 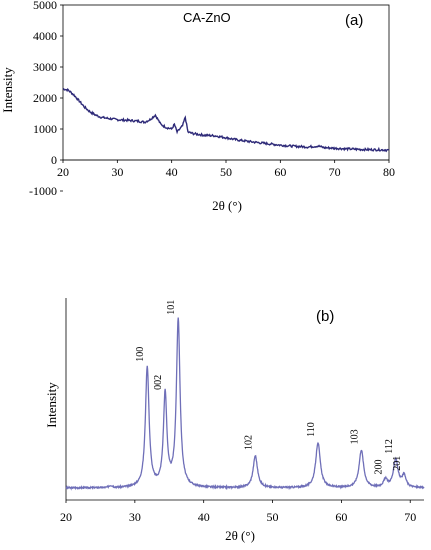 I want to click on panel-b-label: (b), so click(x=325, y=316).